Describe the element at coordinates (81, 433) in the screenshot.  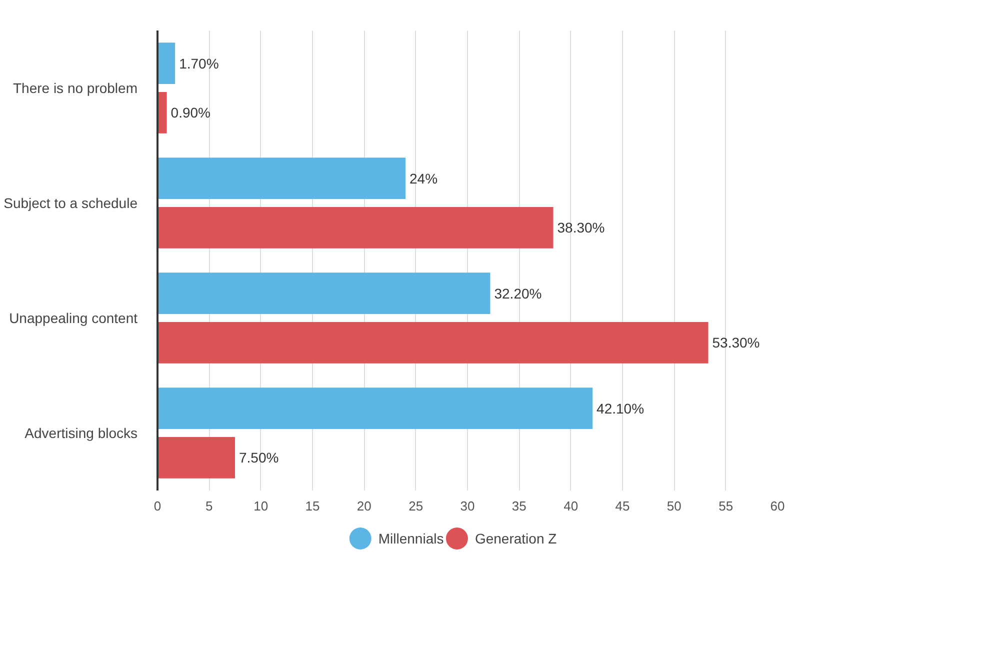
I see `y-tick-label: Advertising blocks` at that location.